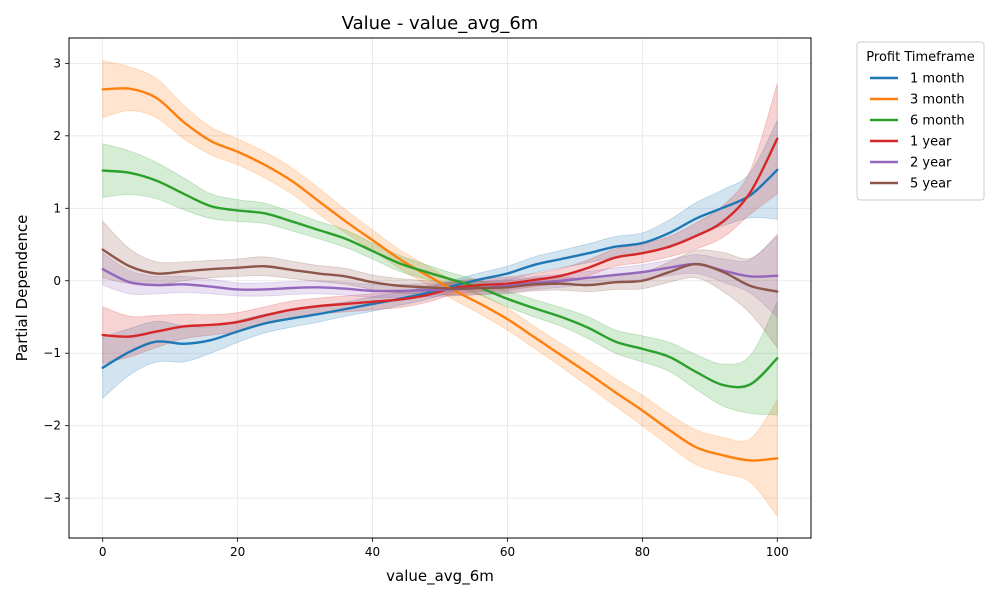 The width and height of the screenshot is (1000, 600). Describe the element at coordinates (57, 136) in the screenshot. I see `y-tick-label: 2` at that location.